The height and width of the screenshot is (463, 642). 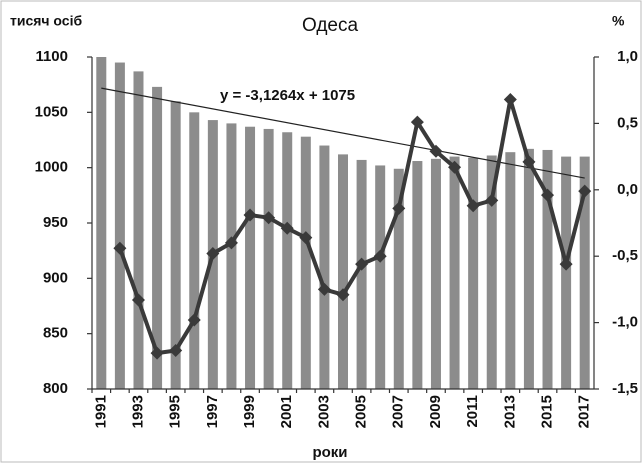 I want to click on x-tick-label: 2001, so click(x=286, y=411).